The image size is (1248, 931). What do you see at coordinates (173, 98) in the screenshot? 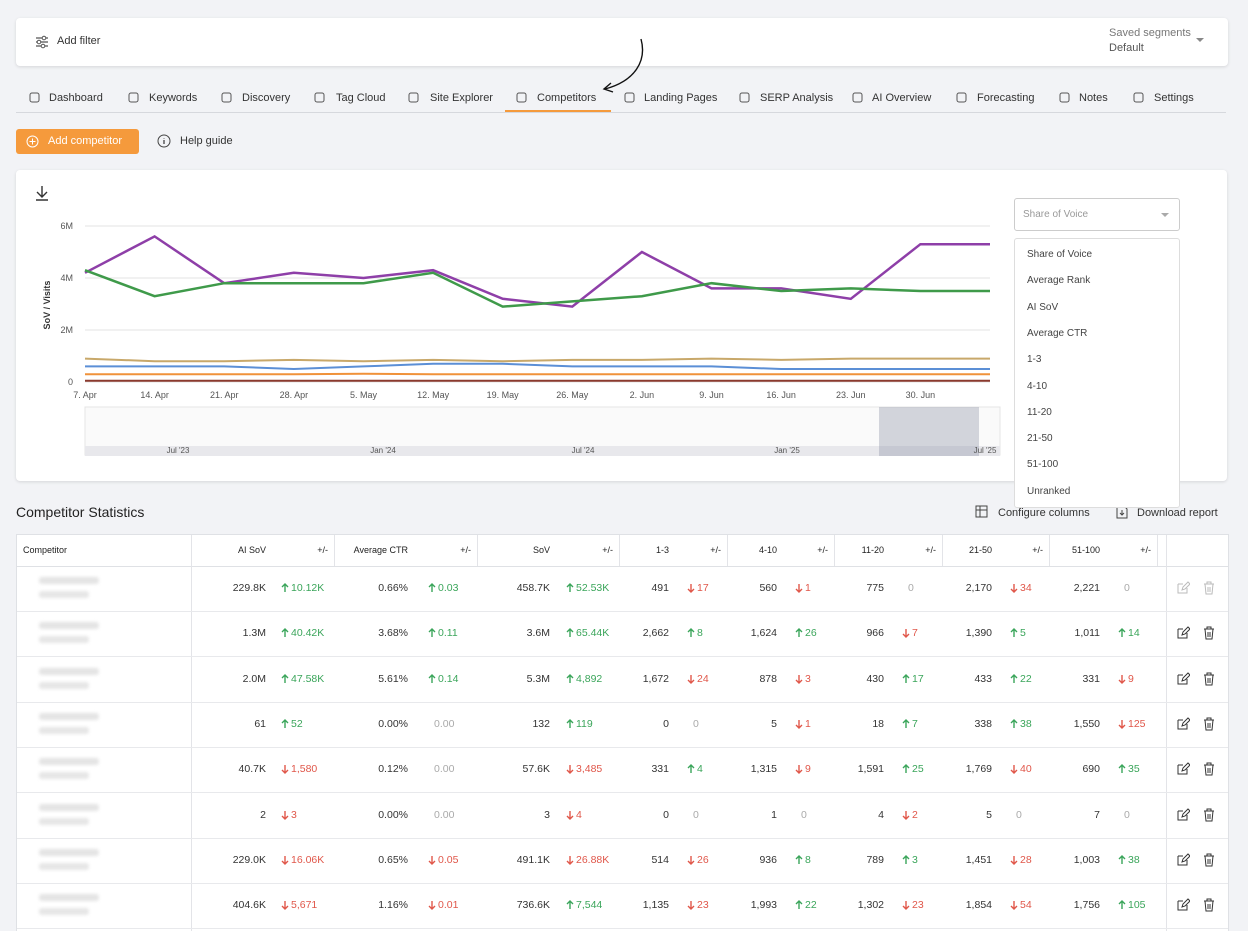
I see `tab: Keywords` at bounding box center [173, 98].